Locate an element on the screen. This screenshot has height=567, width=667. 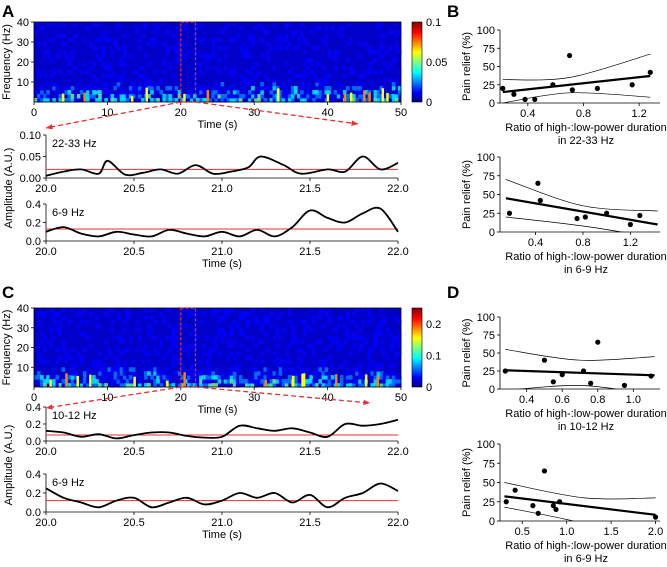
trace-C_b1: 0.00.20.420.0 20.5 21.0 21.5 22.010-12 Hz is located at coordinates (217, 430).